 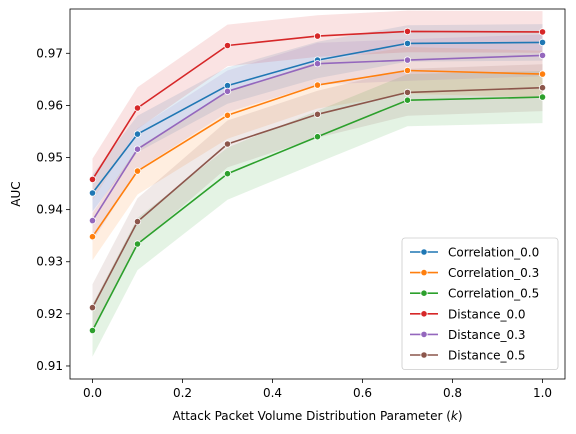 What do you see at coordinates (317, 389) in the screenshot?
I see `x-axis-ticks: 0.0 0.2 0.4 0.6 0.8 1.0` at bounding box center [317, 389].